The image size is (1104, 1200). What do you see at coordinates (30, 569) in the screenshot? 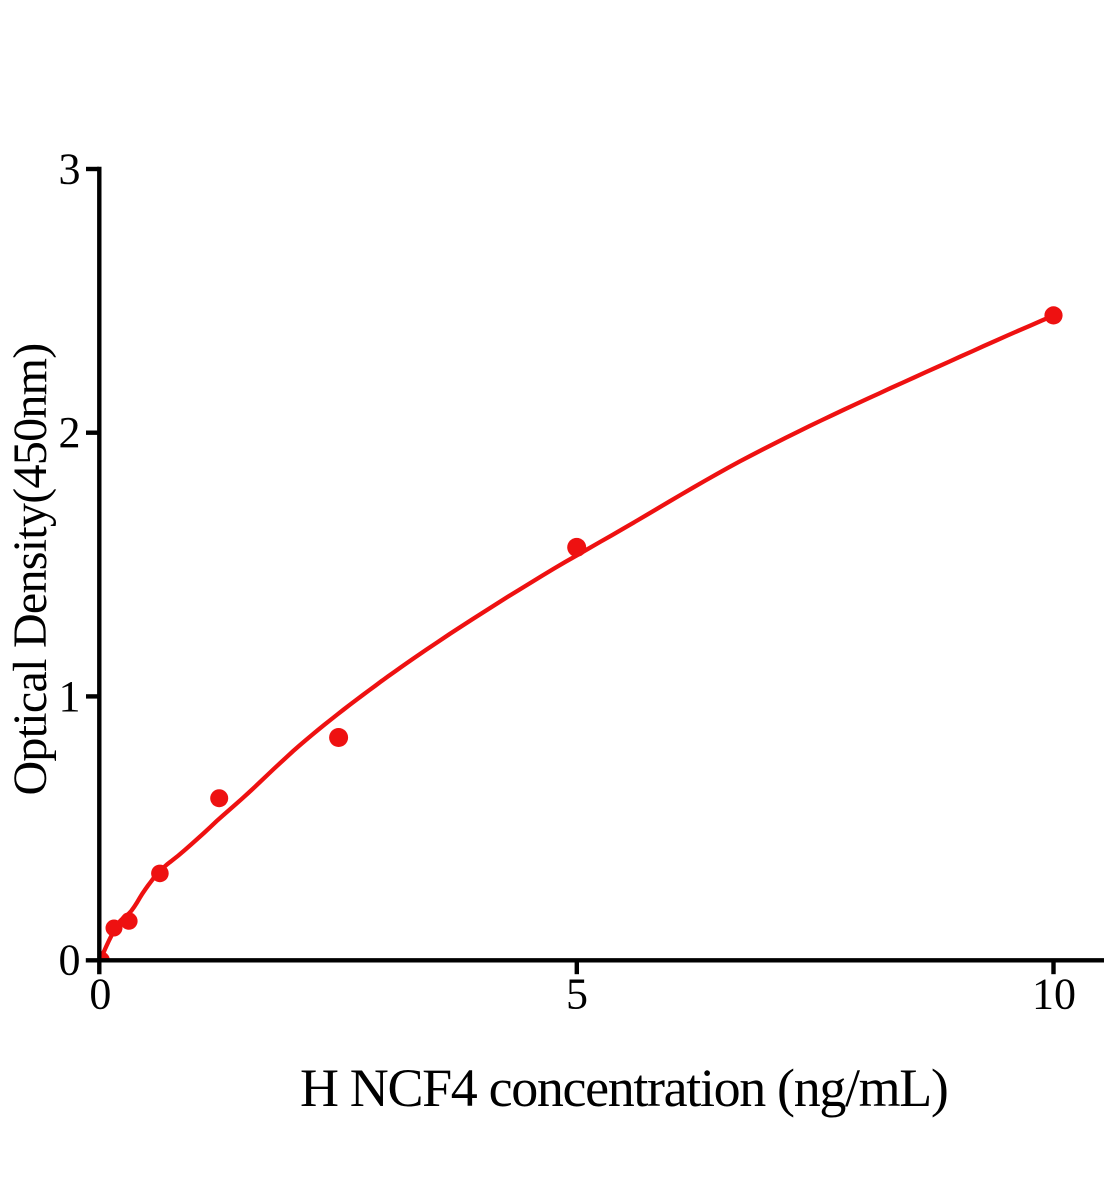
I see `svg-text: Optical Density(450nm)` at bounding box center [30, 569].